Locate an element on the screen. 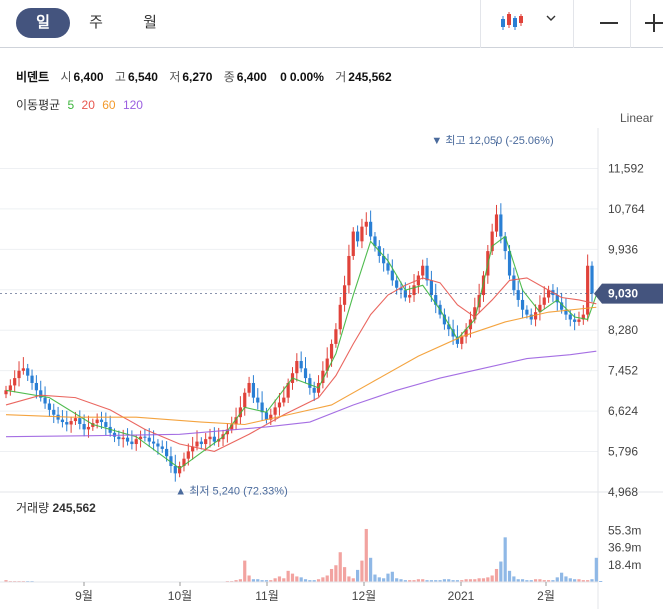 The image size is (663, 609). ma-legend: 이동평균 5 20 60 120 is located at coordinates (81, 104).